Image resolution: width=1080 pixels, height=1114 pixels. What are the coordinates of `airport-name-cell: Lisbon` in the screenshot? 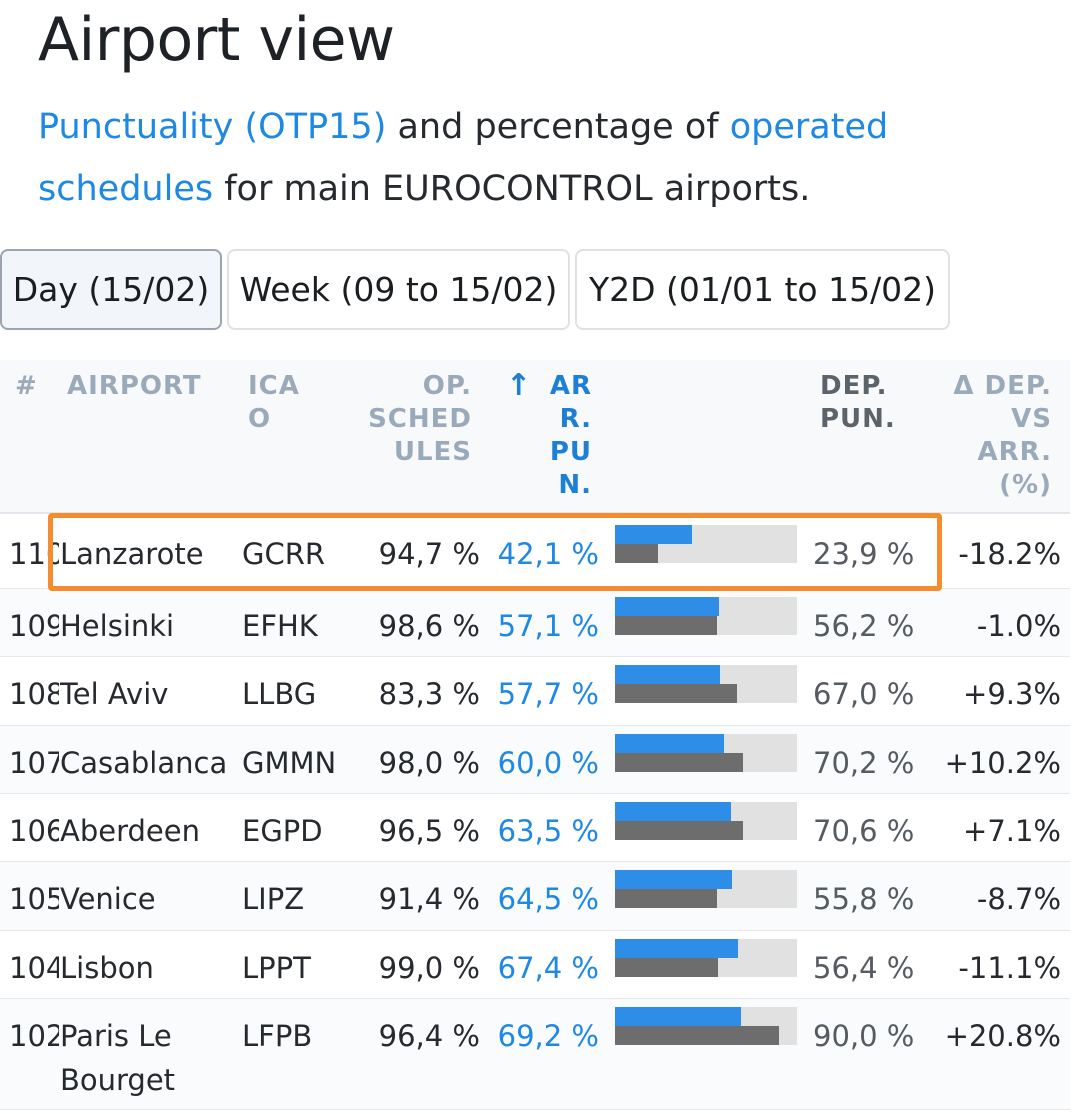 It's located at (107, 968).